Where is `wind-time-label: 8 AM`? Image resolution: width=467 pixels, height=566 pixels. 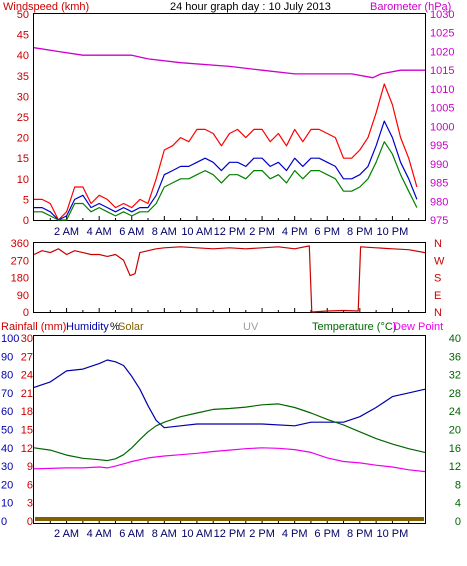 wind-time-label: 8 AM is located at coordinates (164, 232).